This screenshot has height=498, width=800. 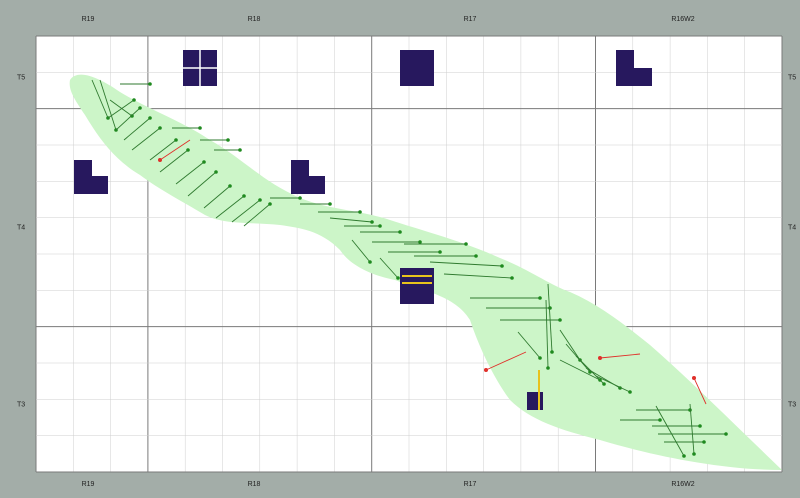 What do you see at coordinates (254, 19) in the screenshot?
I see `range-label-top-r18: R18` at bounding box center [254, 19].